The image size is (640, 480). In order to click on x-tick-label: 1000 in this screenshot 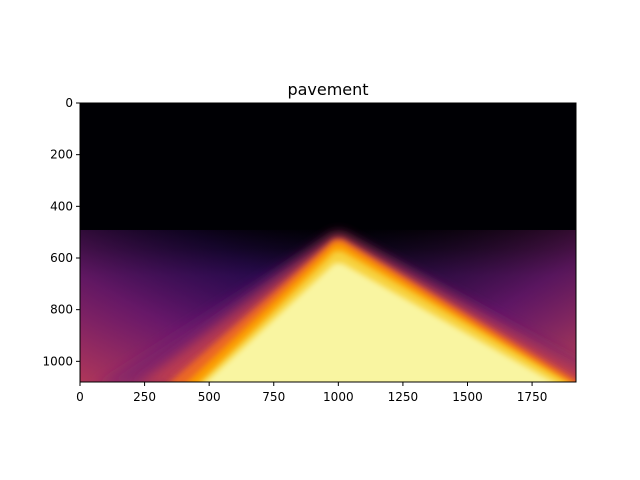, I will do `click(338, 397)`.